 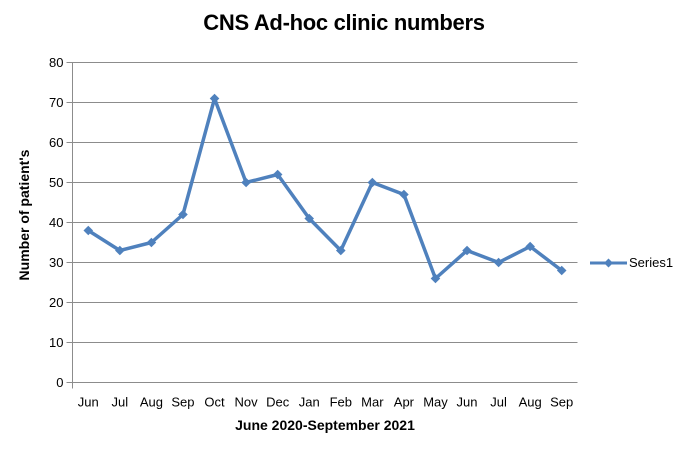 What do you see at coordinates (341, 402) in the screenshot?
I see `x-tick-label: Feb` at bounding box center [341, 402].